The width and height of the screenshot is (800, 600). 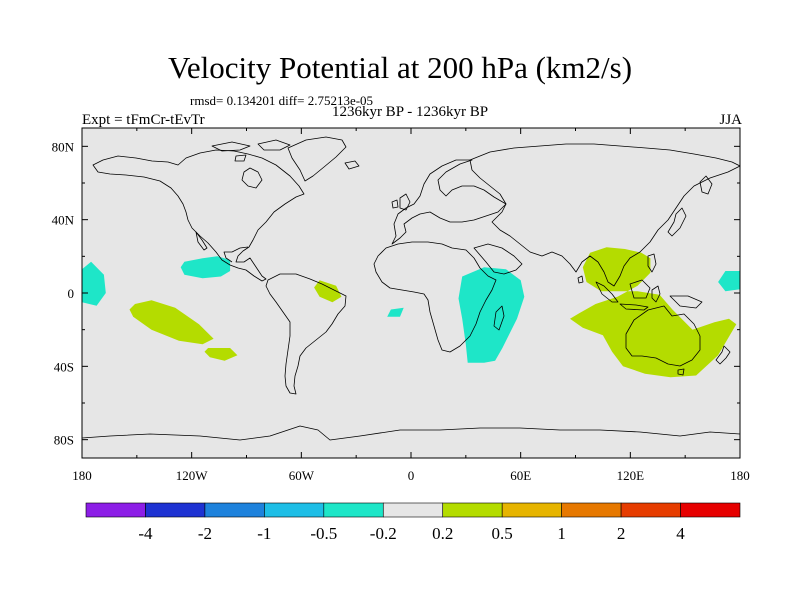 I want to click on season-label: JJA, so click(x=730, y=120).